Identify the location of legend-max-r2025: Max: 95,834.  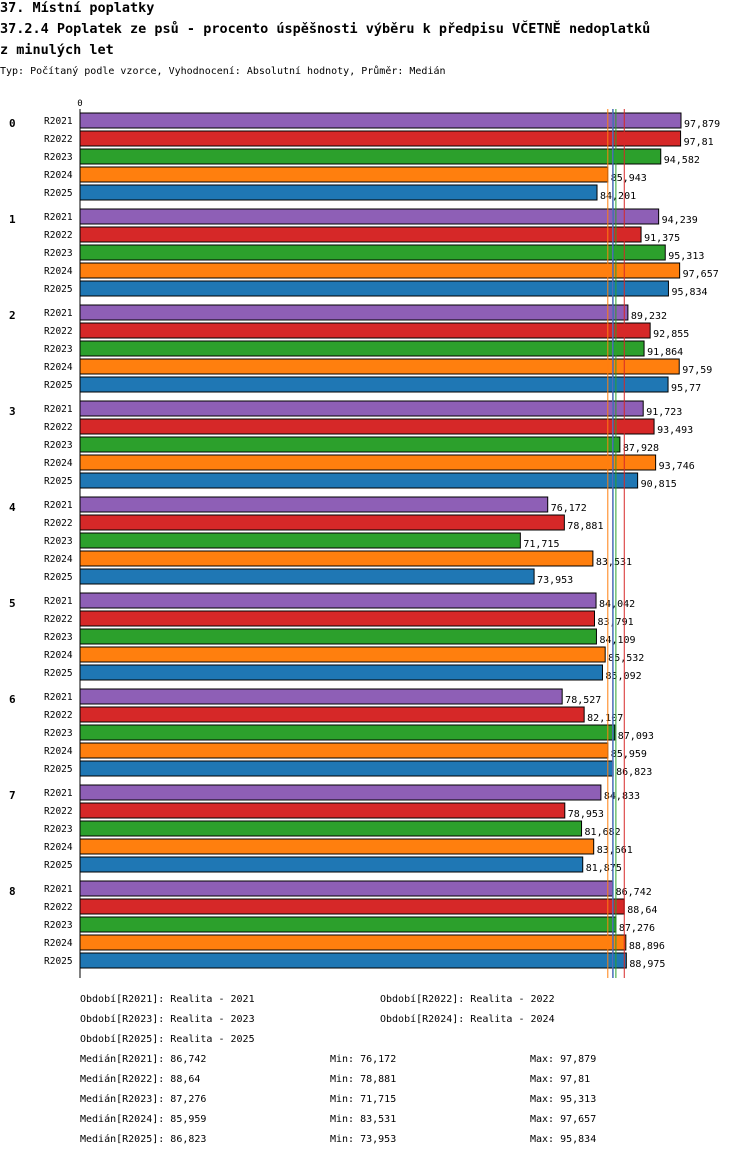
(563, 1139).